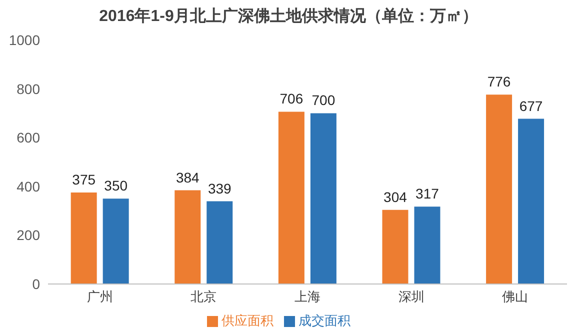  I want to click on y-tick-label: 800, so click(28, 88).